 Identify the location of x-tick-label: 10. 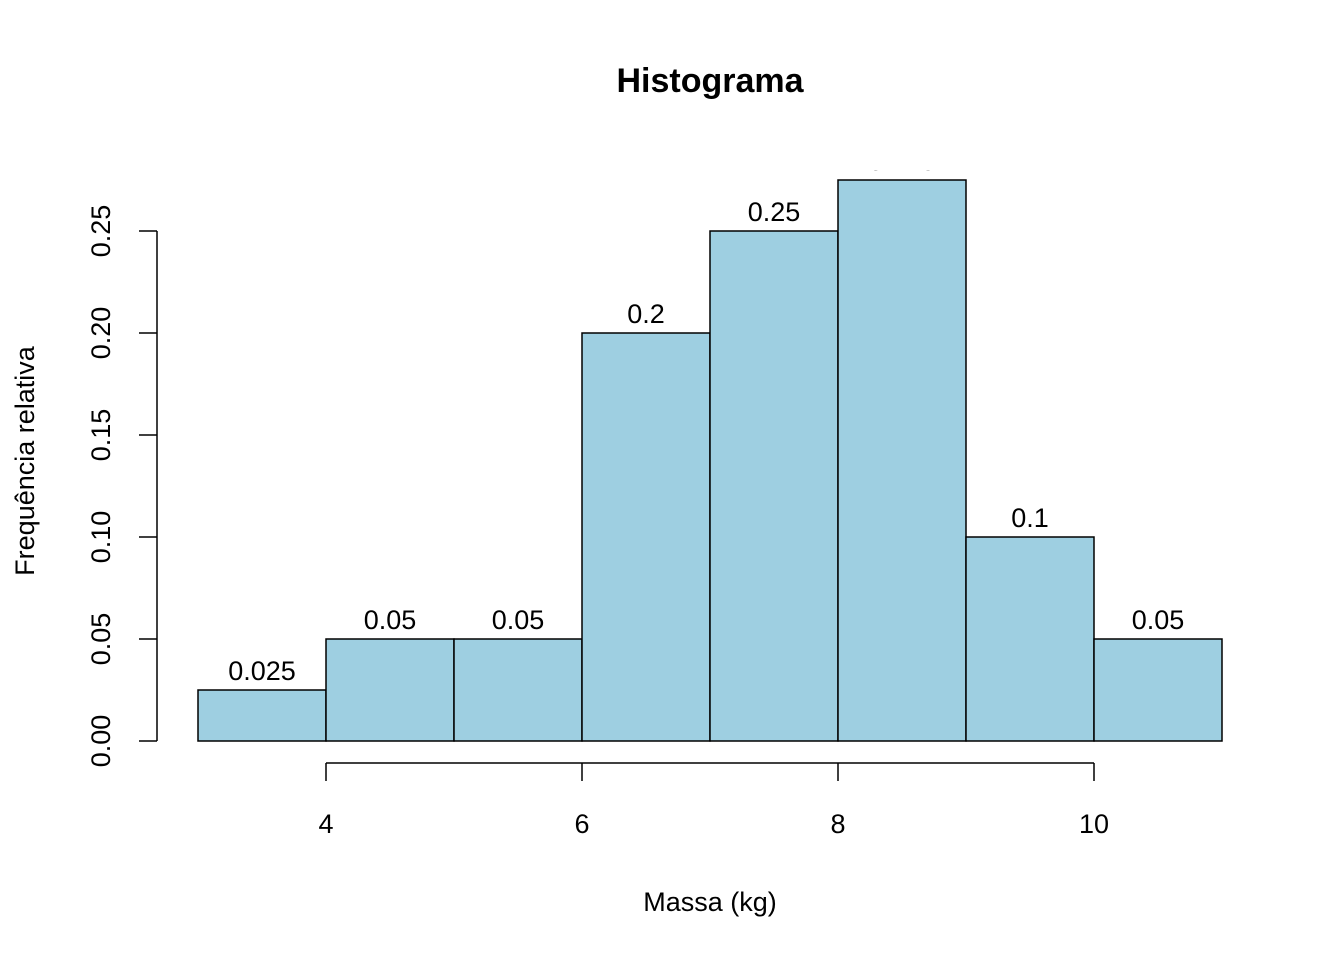
(1094, 824).